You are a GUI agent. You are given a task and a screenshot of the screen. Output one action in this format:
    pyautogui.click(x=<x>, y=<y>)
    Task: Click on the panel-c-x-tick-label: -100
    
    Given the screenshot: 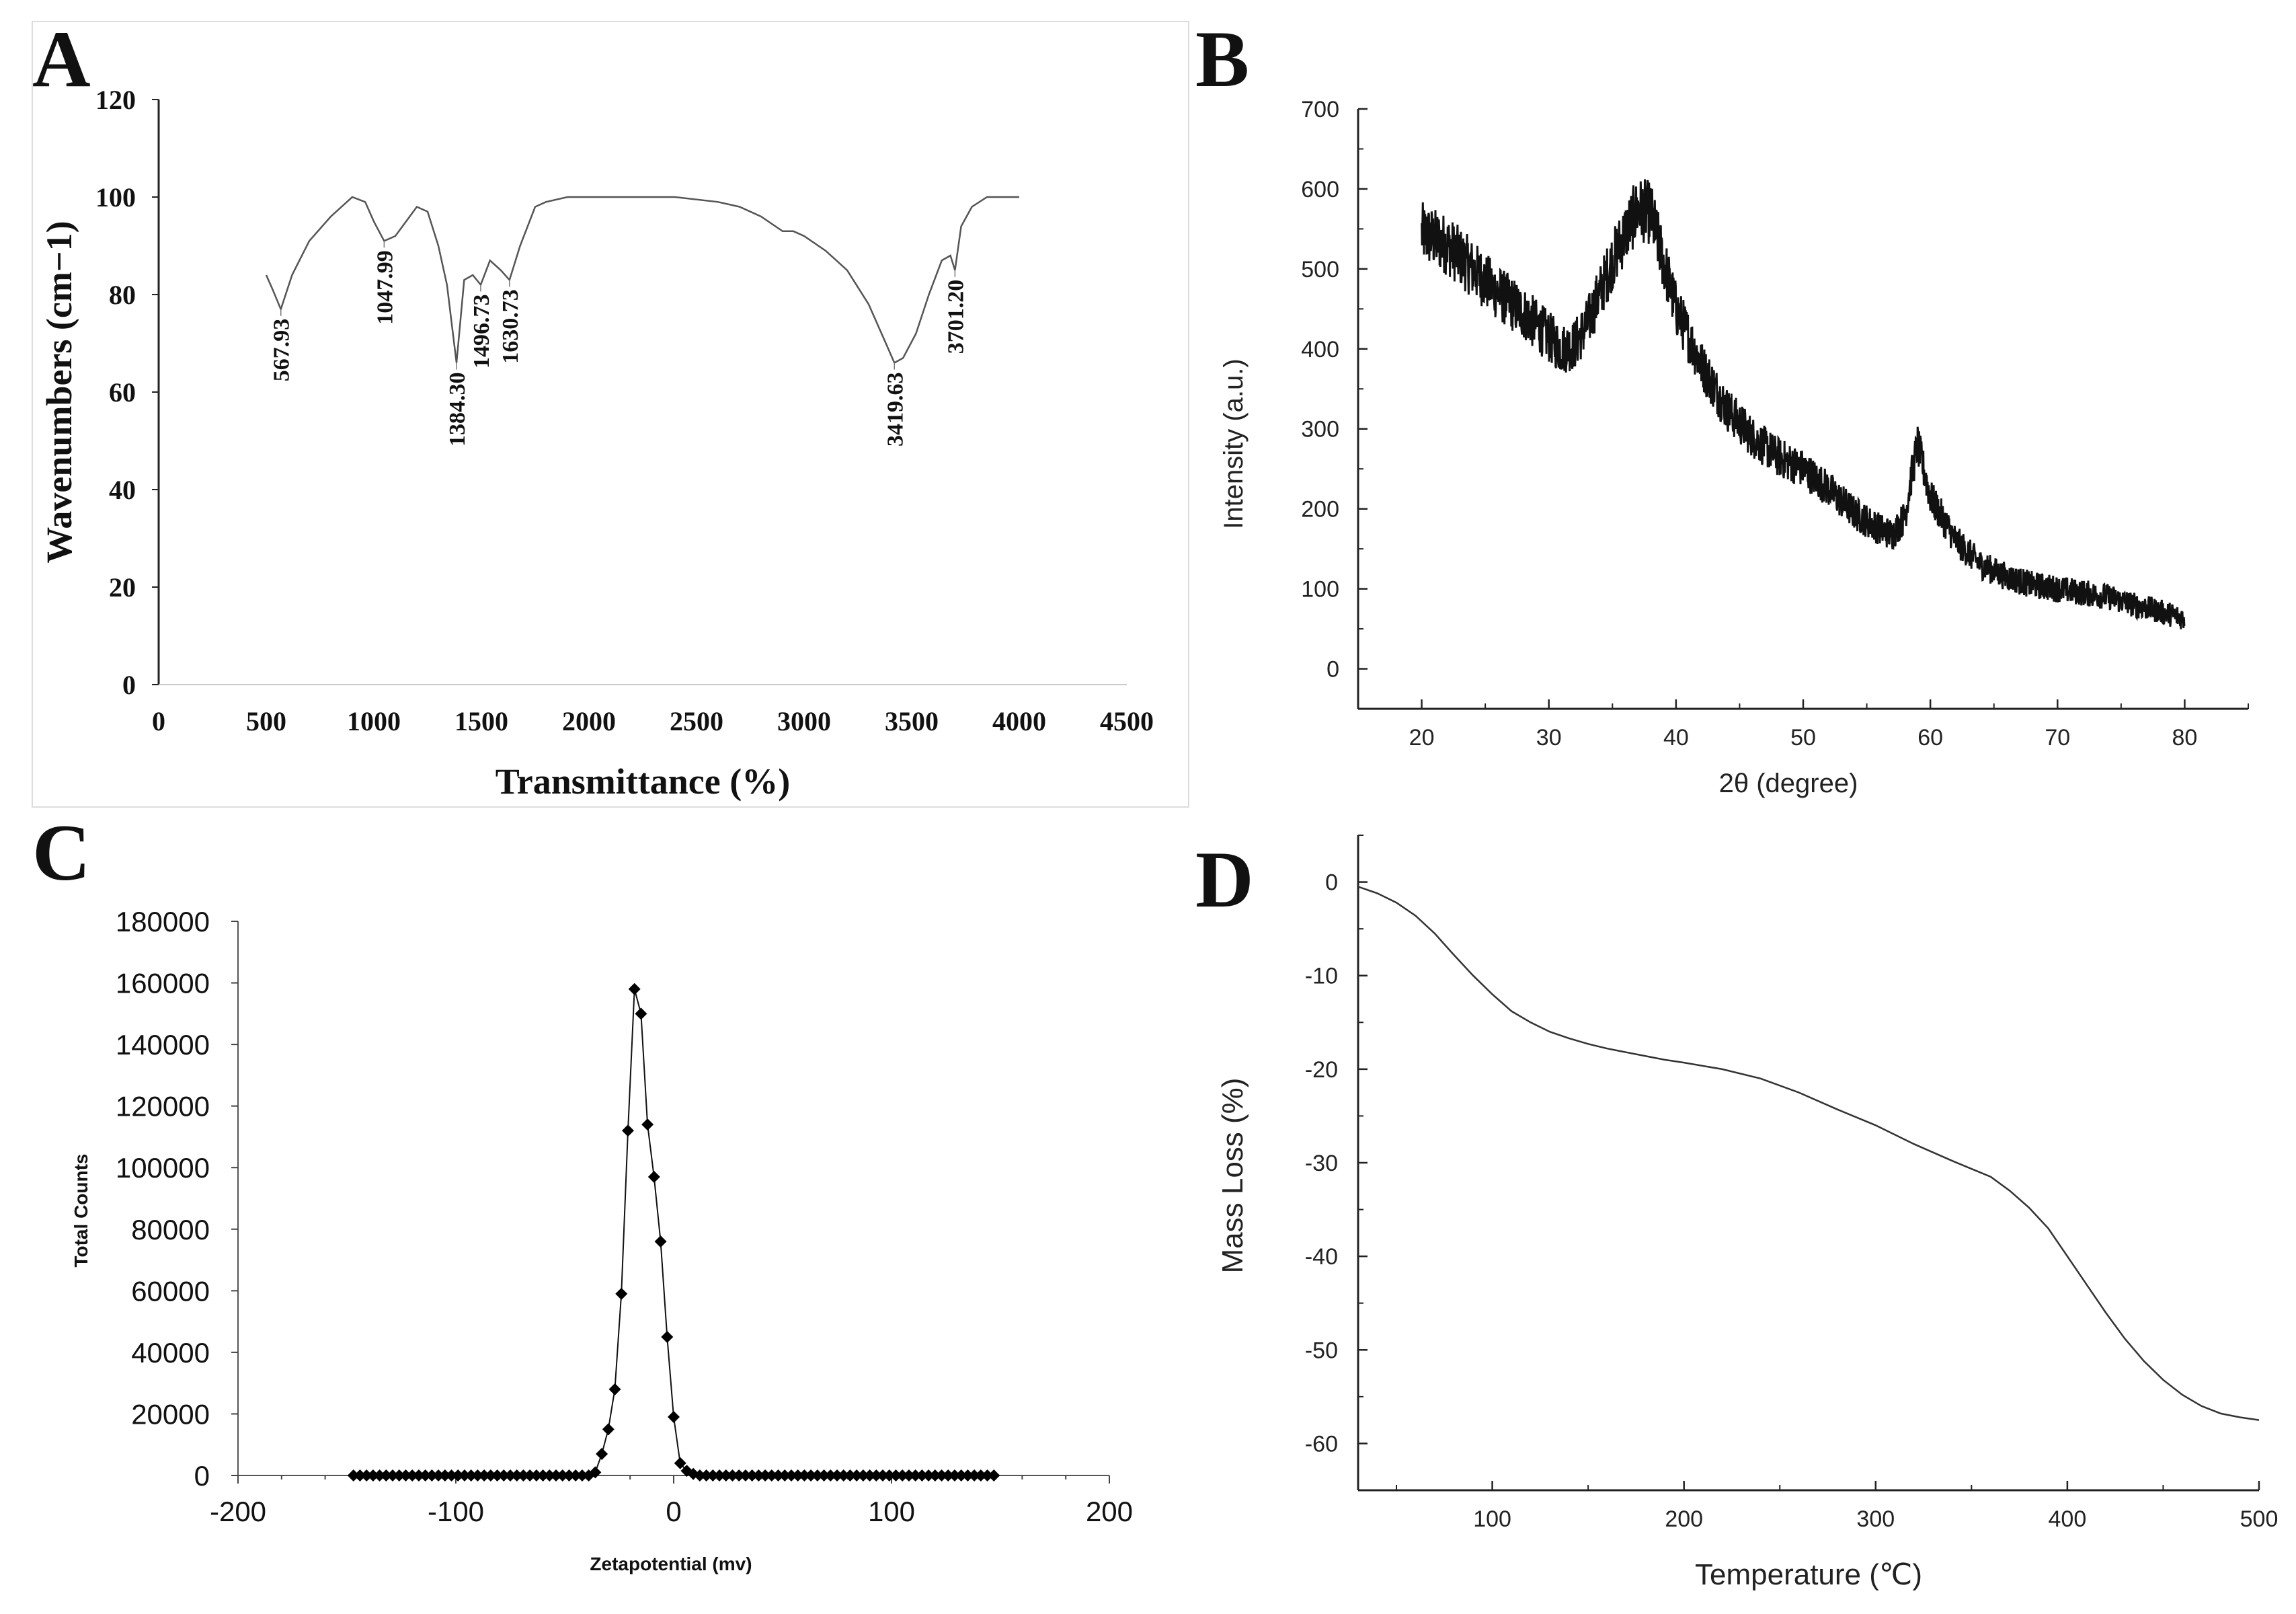 What is the action you would take?
    pyautogui.click(x=456, y=1511)
    